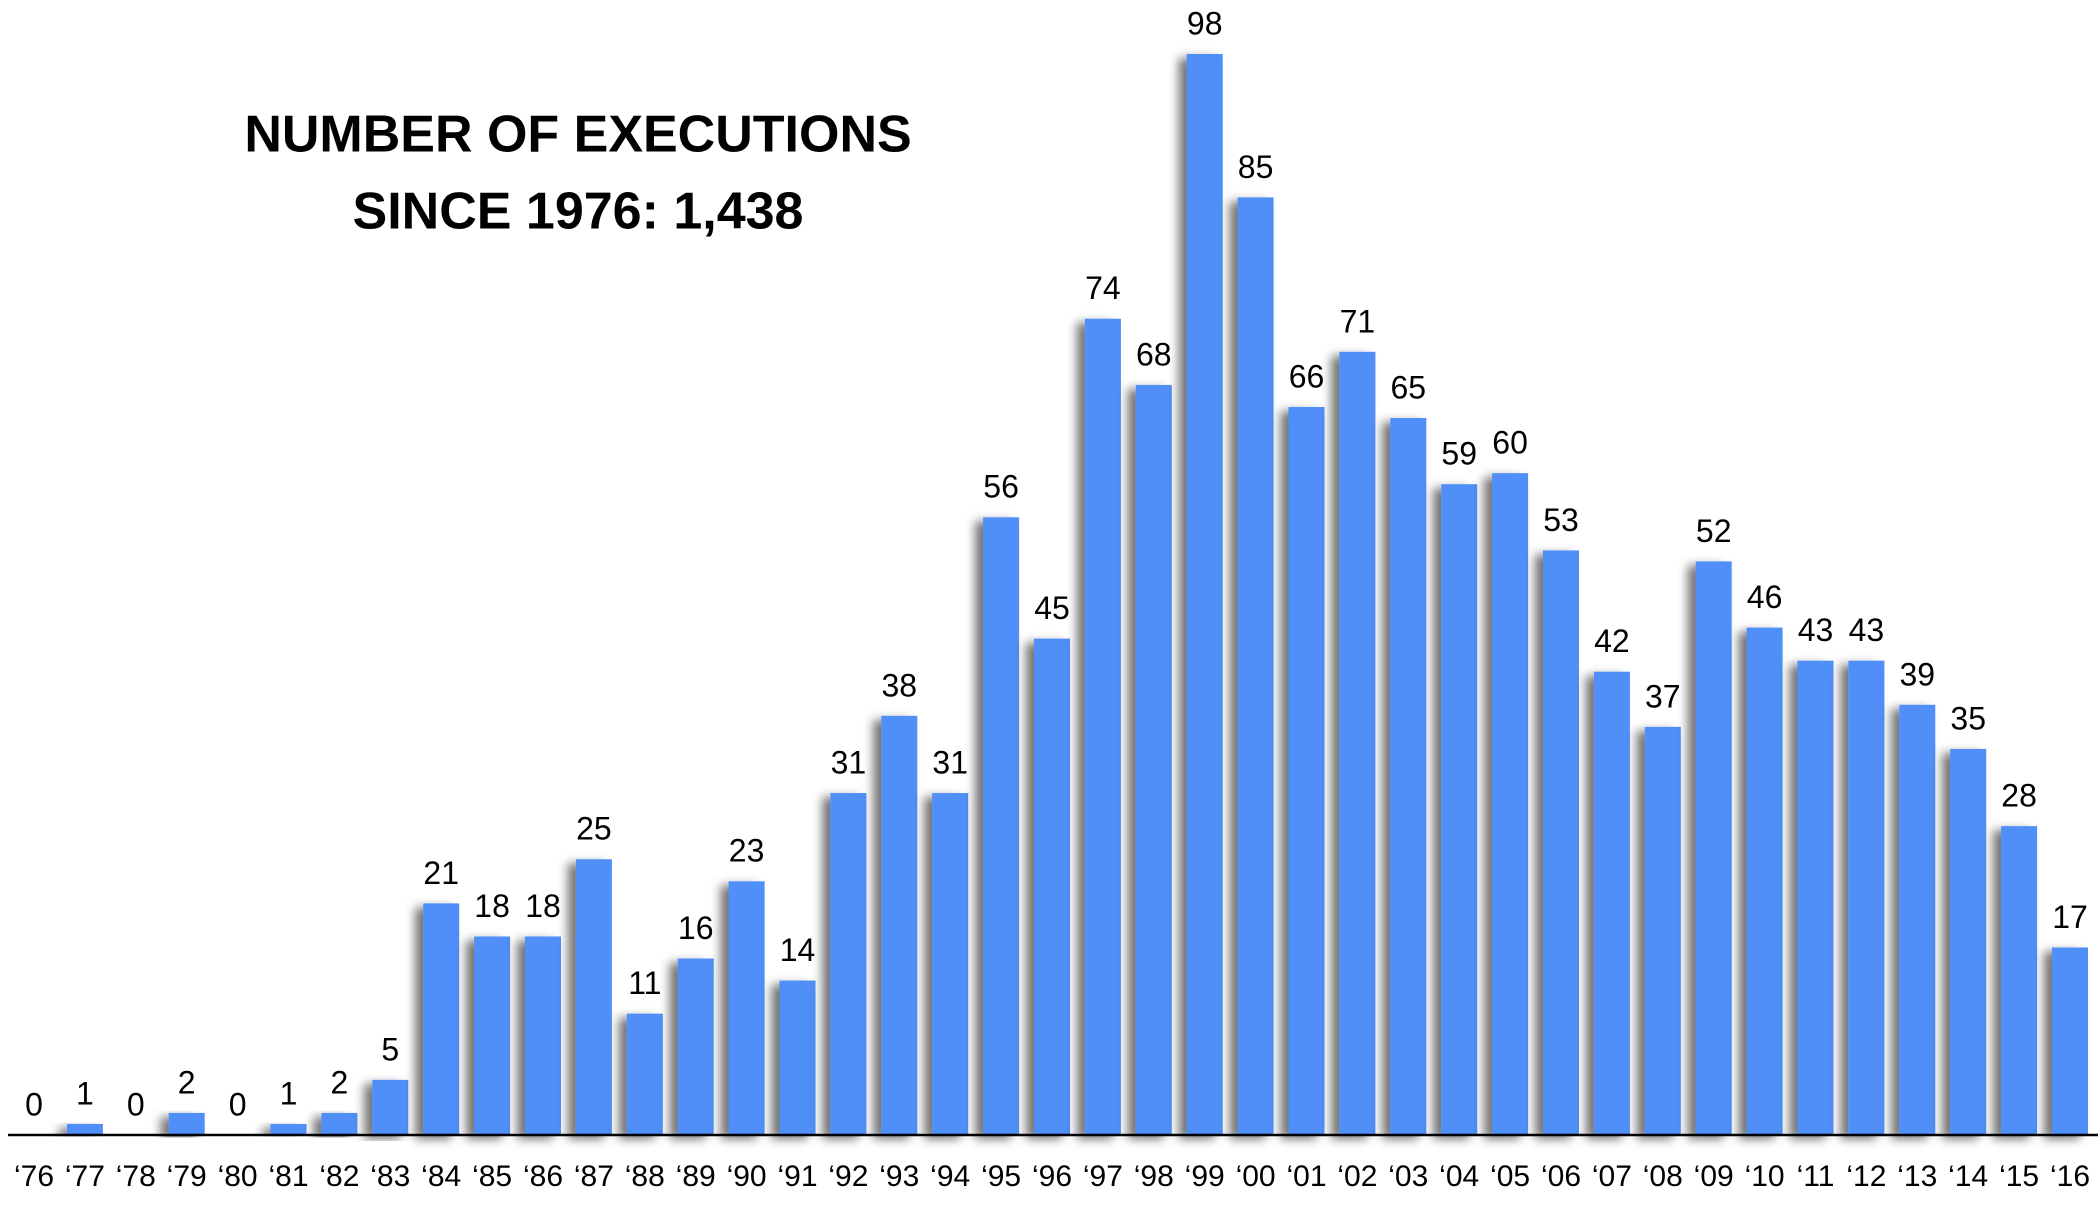 This screenshot has height=1206, width=2098. I want to click on value-label: 5, so click(390, 1049).